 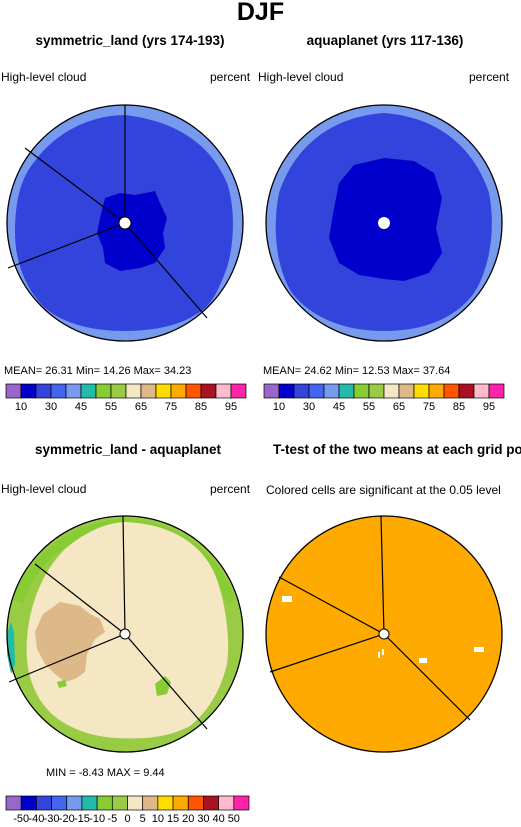 I want to click on panel2-colorbar-ticks: 10 30 45 55 65 75 85 95, so click(x=384, y=408).